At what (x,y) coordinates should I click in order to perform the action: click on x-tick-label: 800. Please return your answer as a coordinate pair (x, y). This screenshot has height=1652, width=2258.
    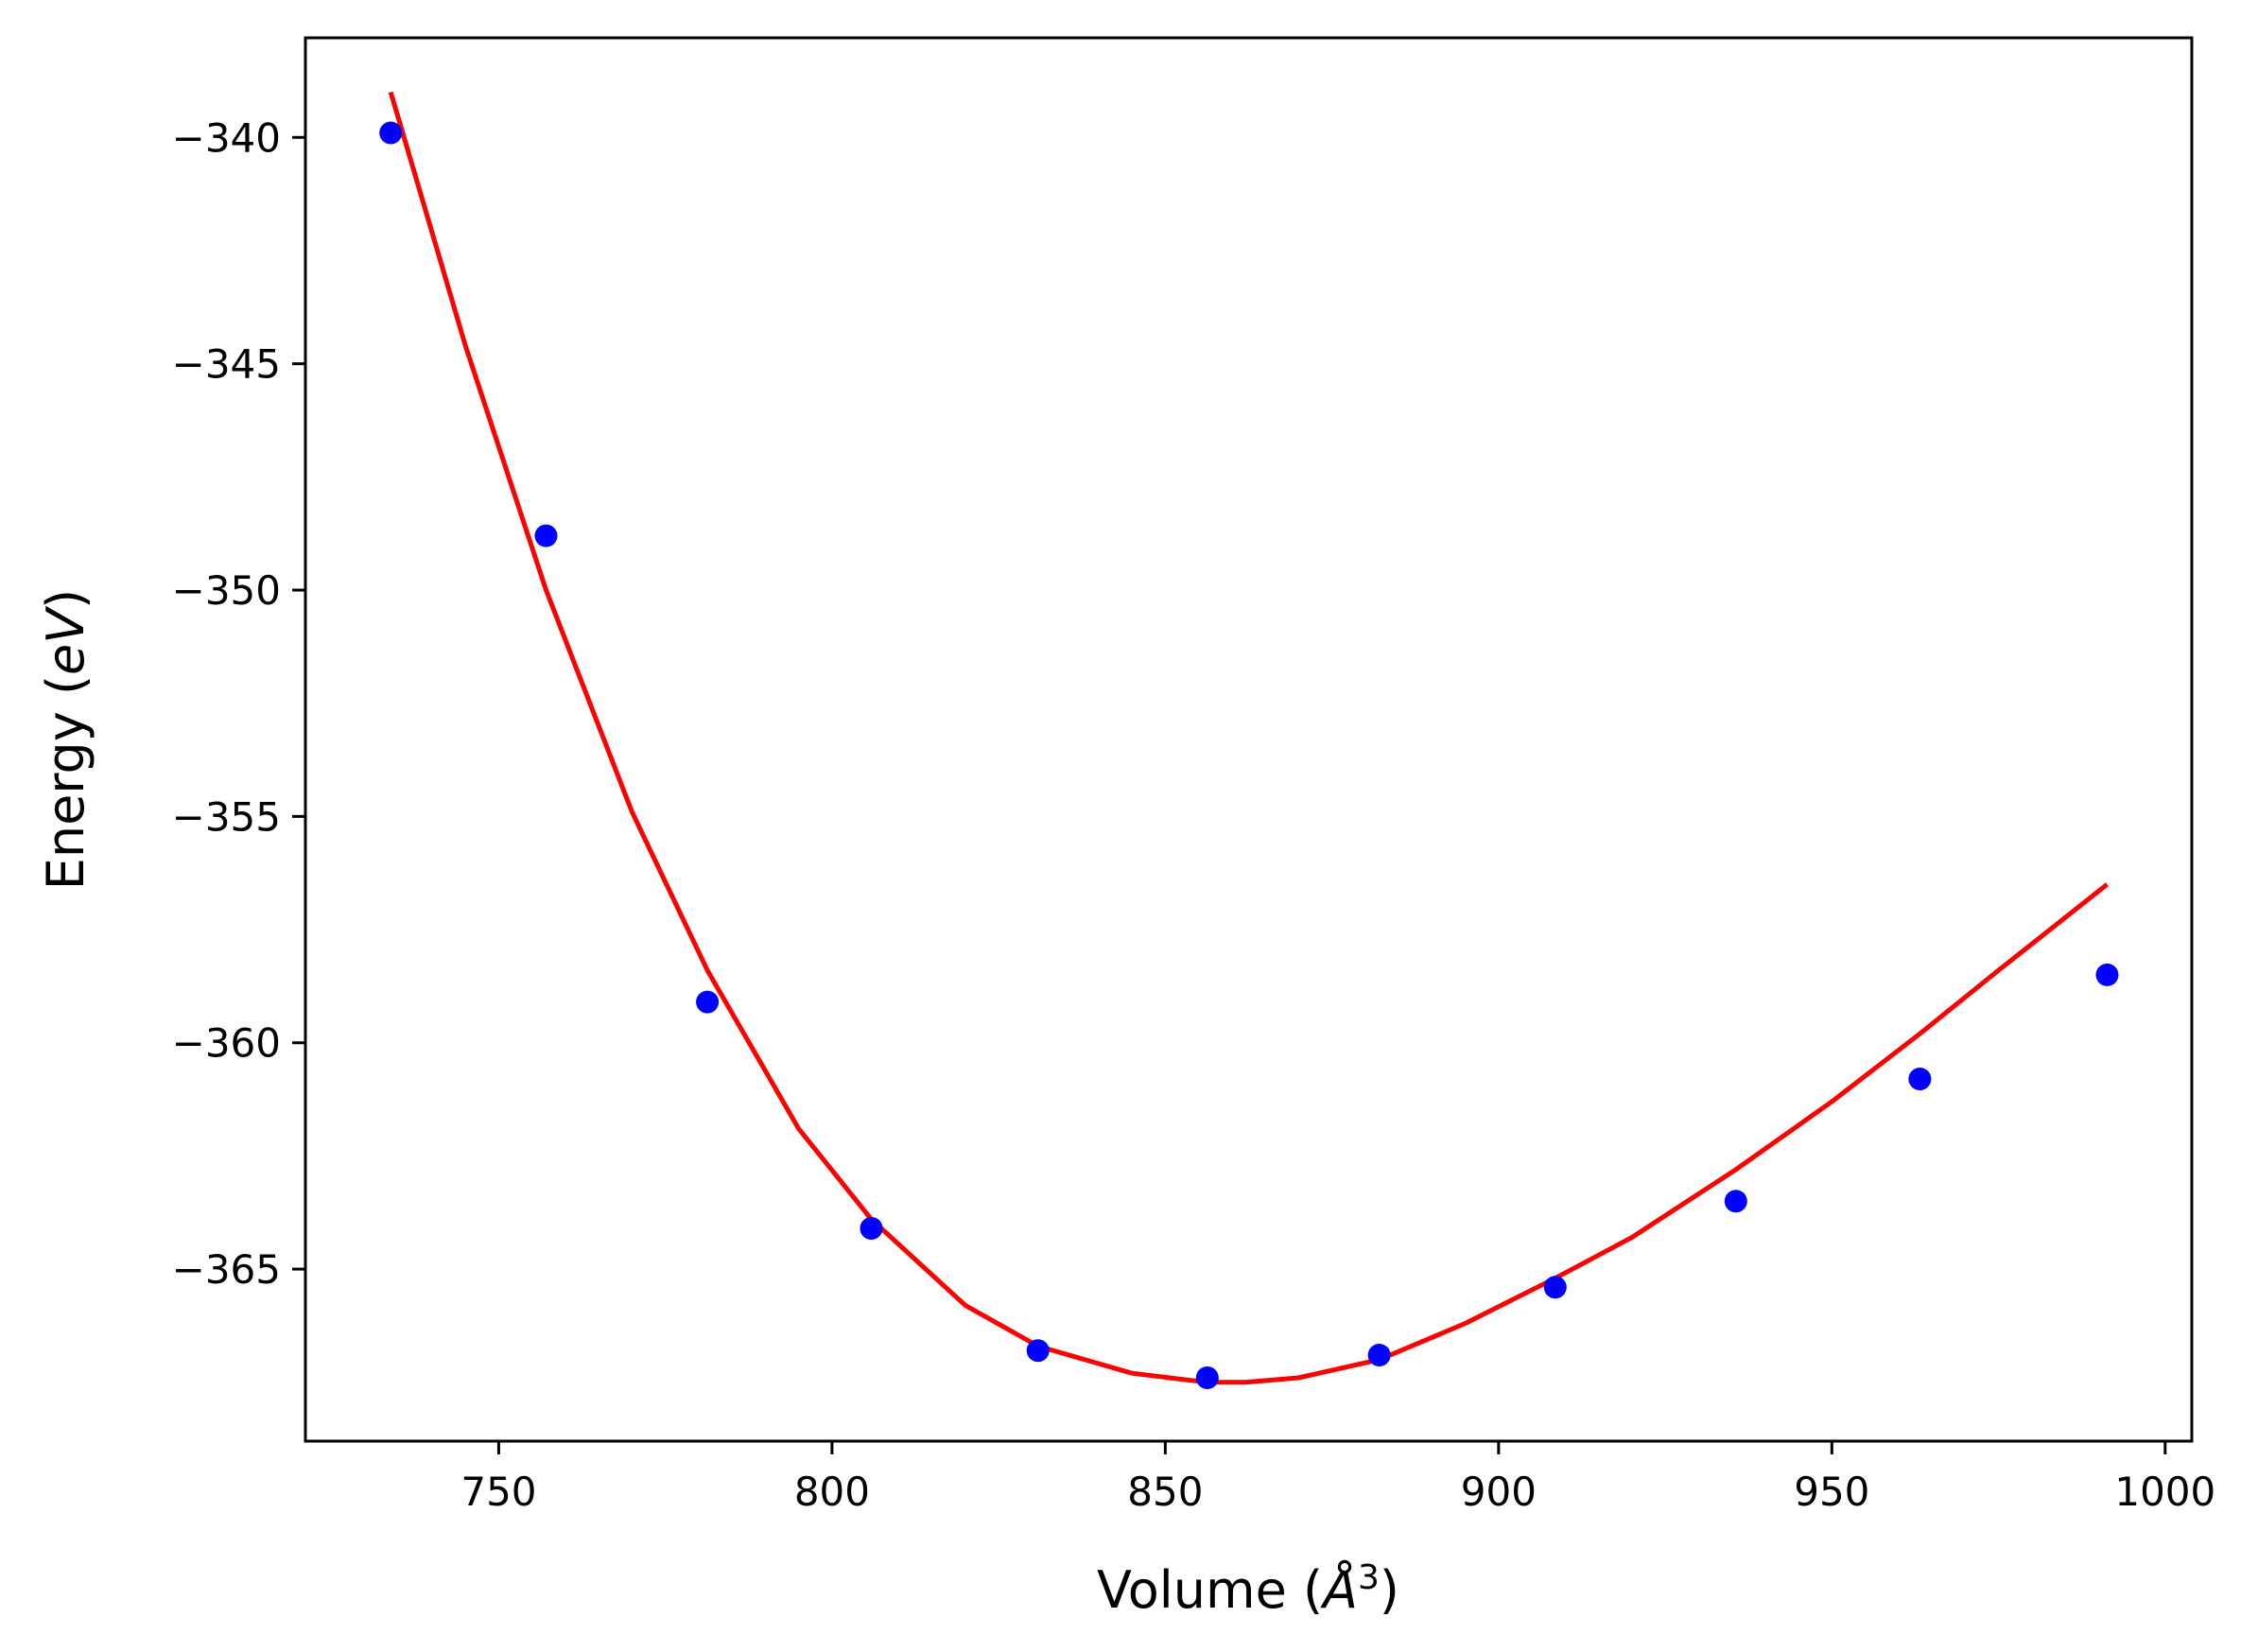
    Looking at the image, I should click on (832, 1492).